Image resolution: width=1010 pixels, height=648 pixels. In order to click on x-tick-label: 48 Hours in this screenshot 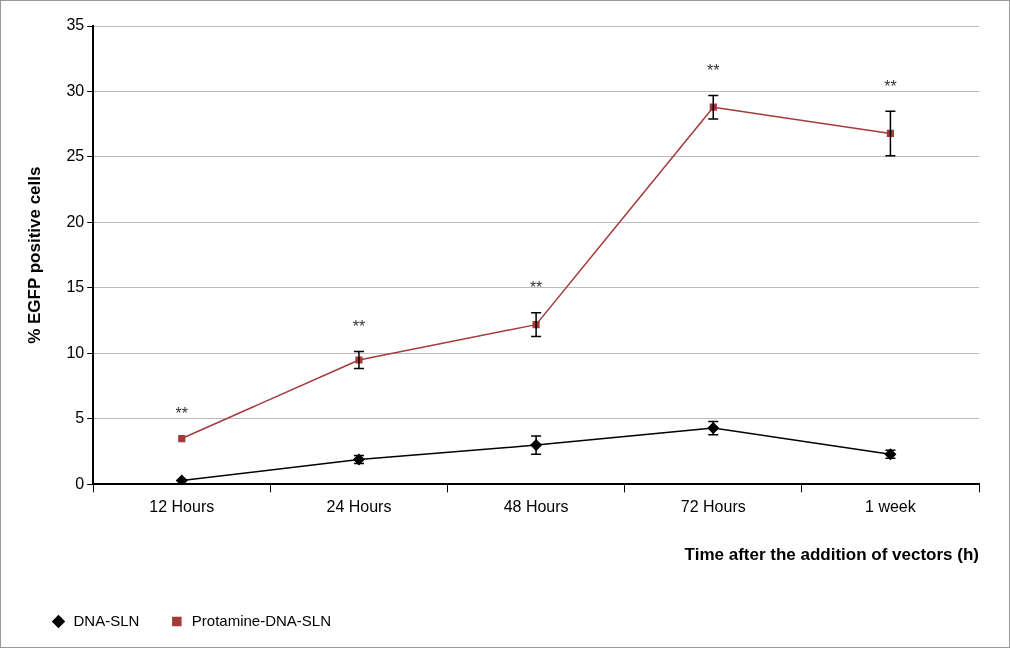, I will do `click(536, 507)`.